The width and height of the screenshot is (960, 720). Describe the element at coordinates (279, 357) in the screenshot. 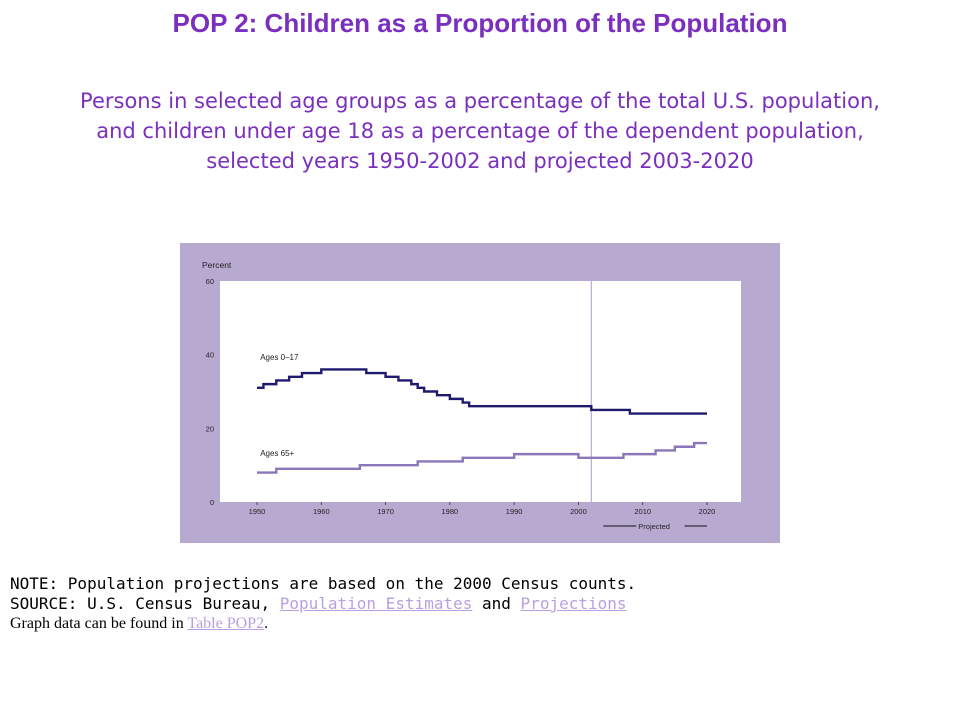

I see `series-label-children: Ages 0–17` at that location.